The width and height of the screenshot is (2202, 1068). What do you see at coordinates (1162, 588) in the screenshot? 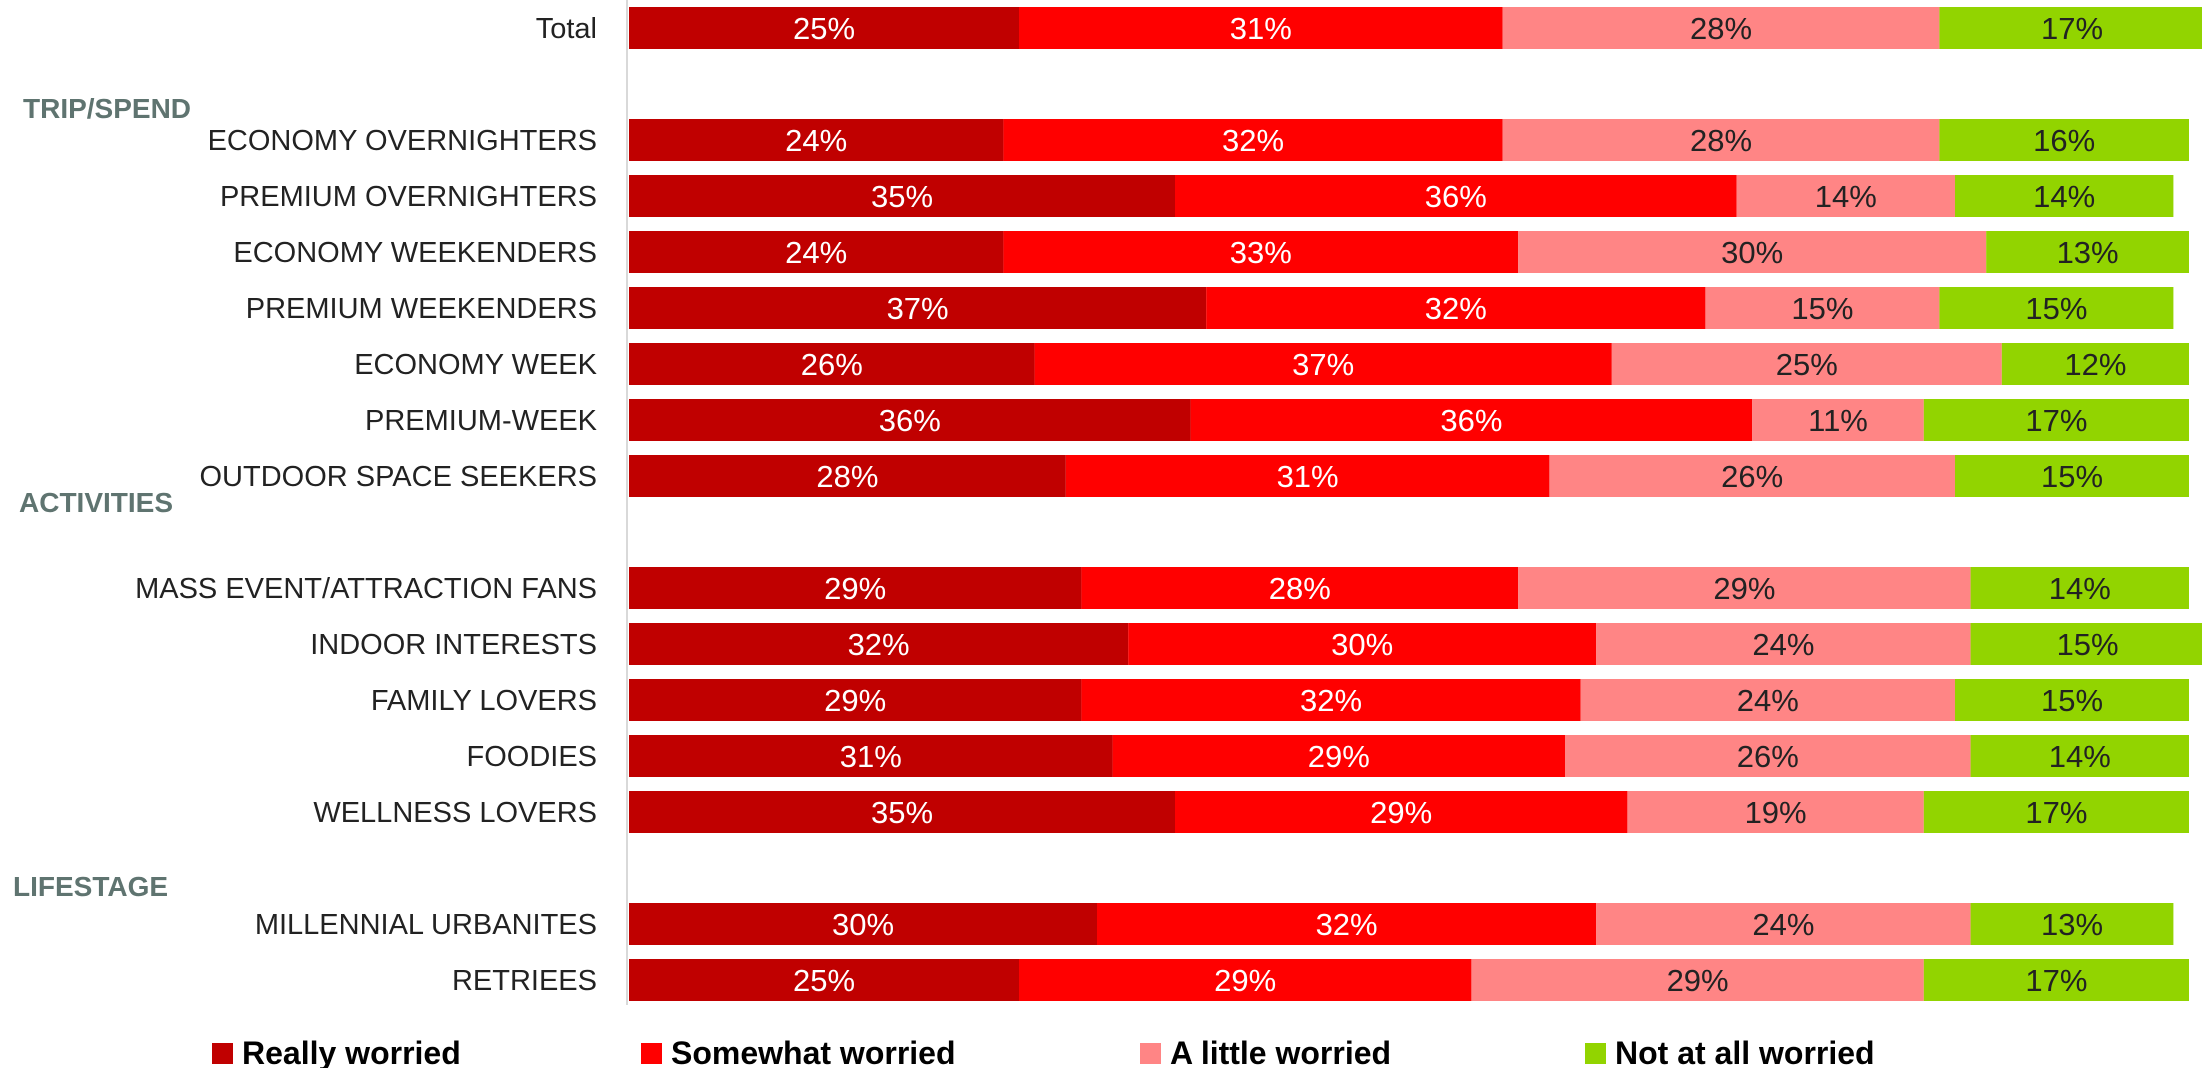
I see `row-mass-event-attraction-fans: MASS EVENT/ATTRACTION FANS 29% 28% 29% 14%` at bounding box center [1162, 588].